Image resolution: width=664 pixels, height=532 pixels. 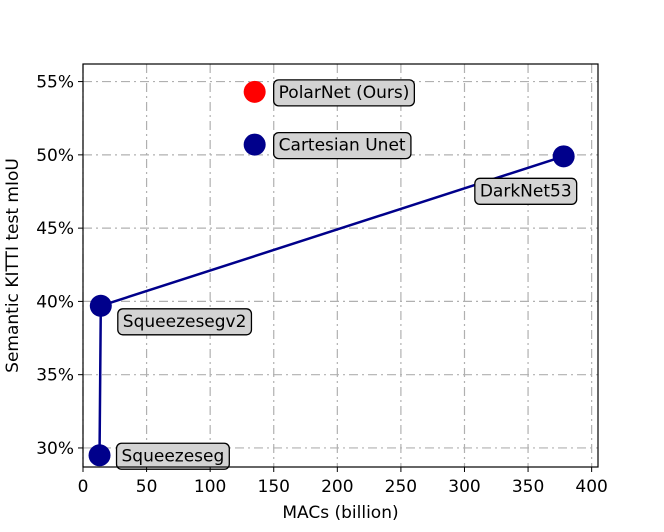 I want to click on marker-polarnet-ours, so click(x=254, y=91).